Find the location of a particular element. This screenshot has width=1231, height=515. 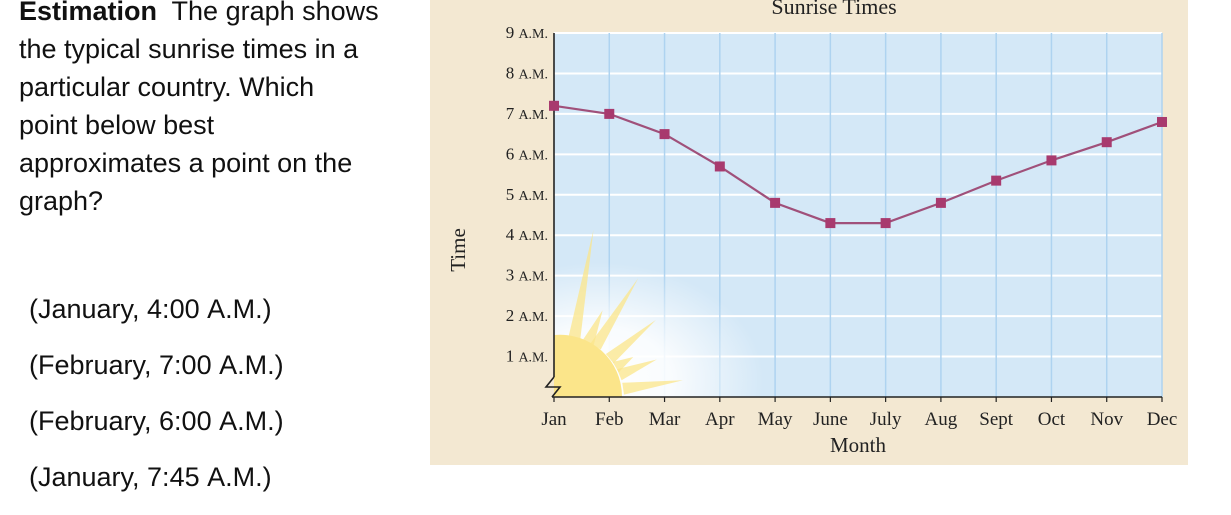

y-tick-label: 5 A.M. is located at coordinates (527, 194).